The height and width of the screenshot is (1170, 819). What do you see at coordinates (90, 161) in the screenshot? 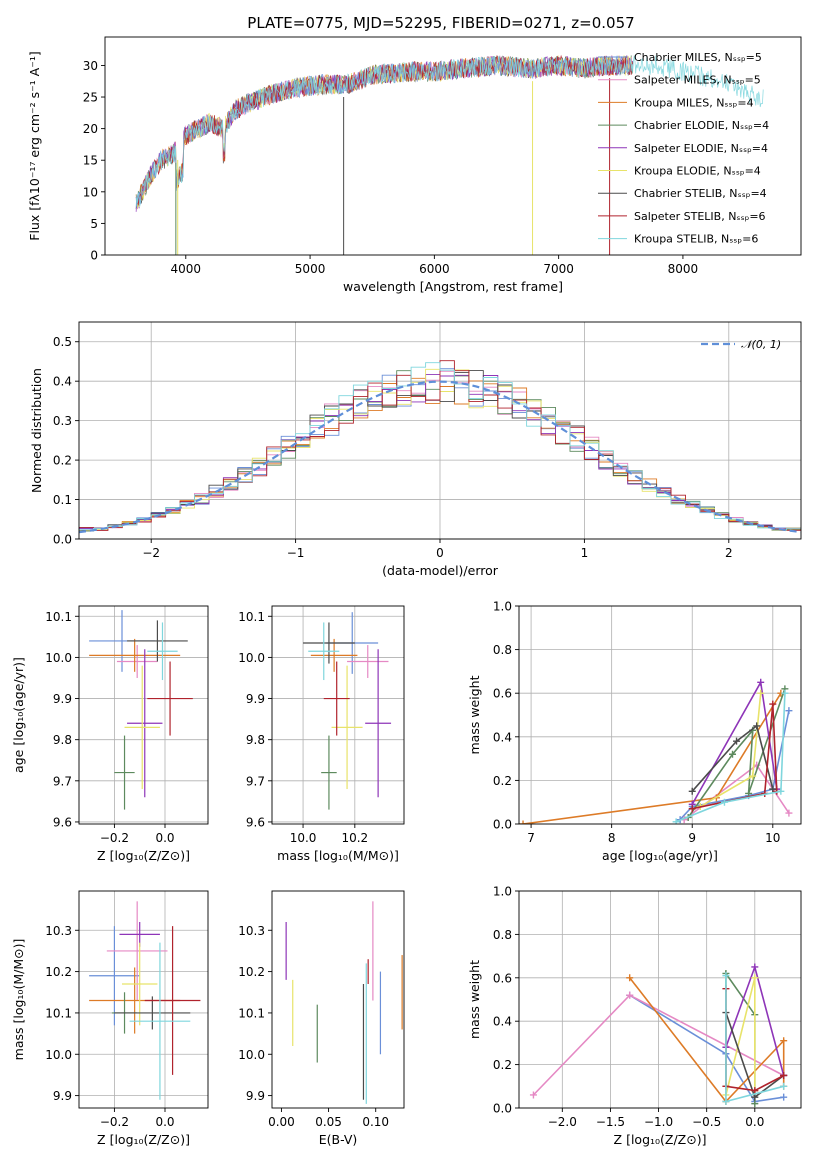
I see `y-tick-label: 15` at bounding box center [90, 161].